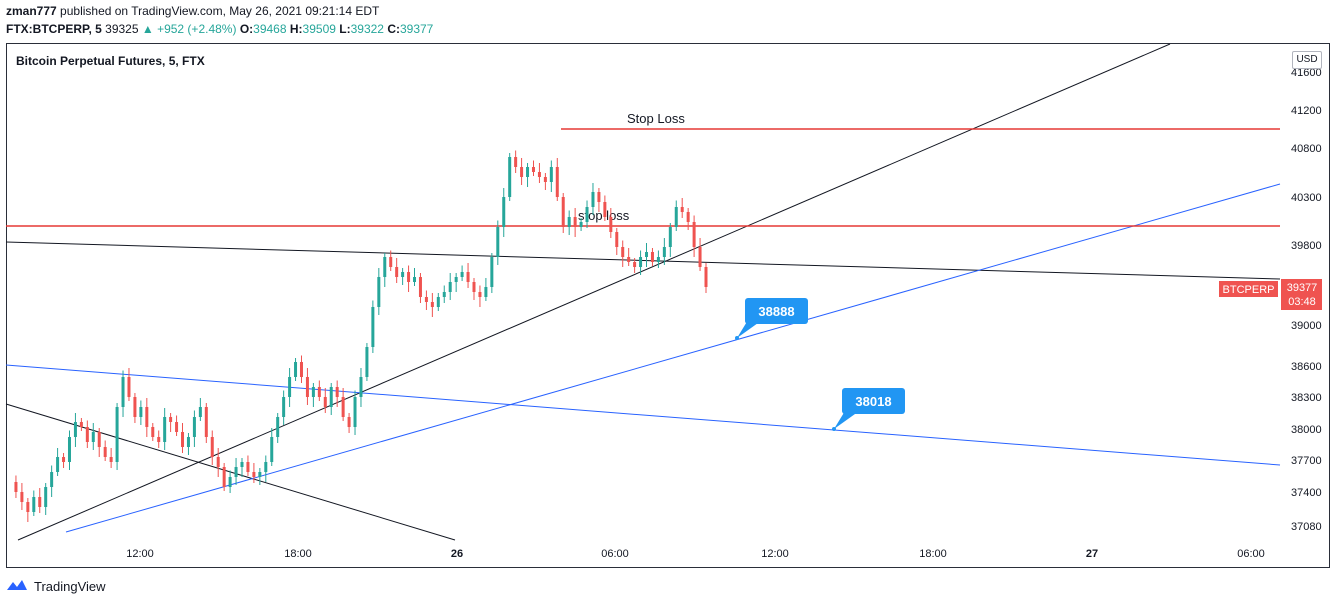 The height and width of the screenshot is (605, 1337). What do you see at coordinates (1302, 288) in the screenshot?
I see `price-tag-value: 39377` at bounding box center [1302, 288].